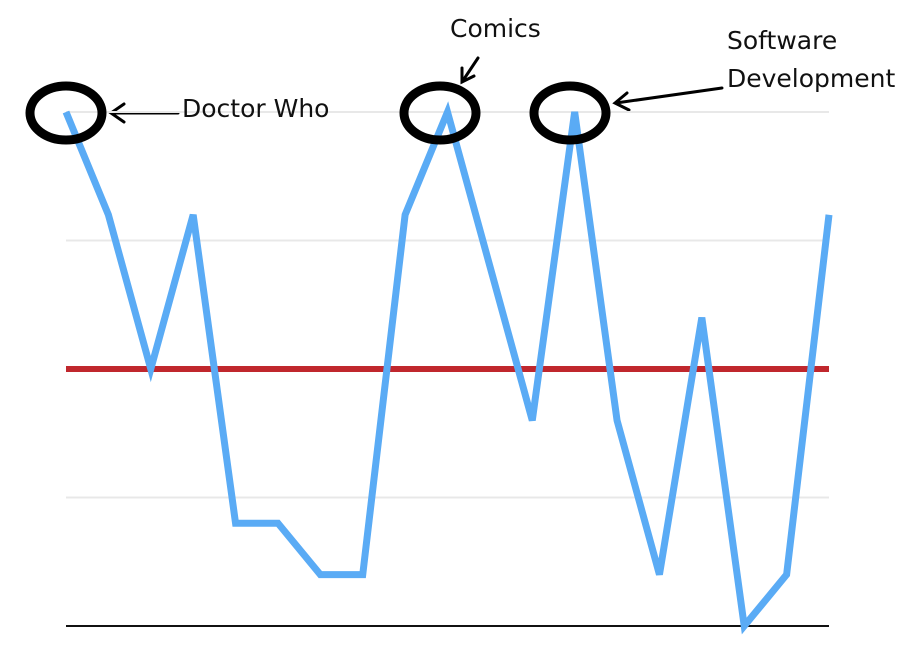  I want to click on annotation: Development, so click(811, 78).